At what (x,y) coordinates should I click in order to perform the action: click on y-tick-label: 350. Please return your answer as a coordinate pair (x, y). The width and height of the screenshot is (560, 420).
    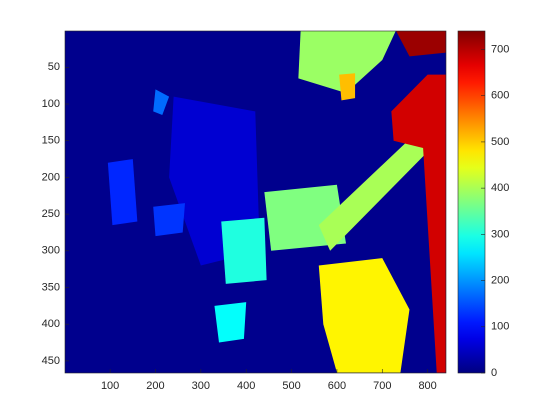
    Looking at the image, I should click on (51, 287).